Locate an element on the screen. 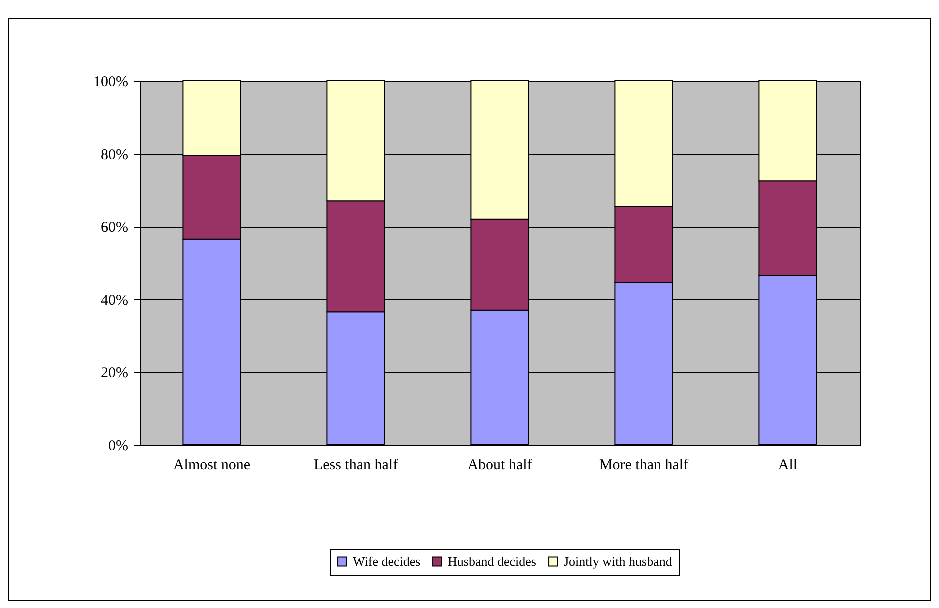  legend-label: Husband decides is located at coordinates (492, 561).